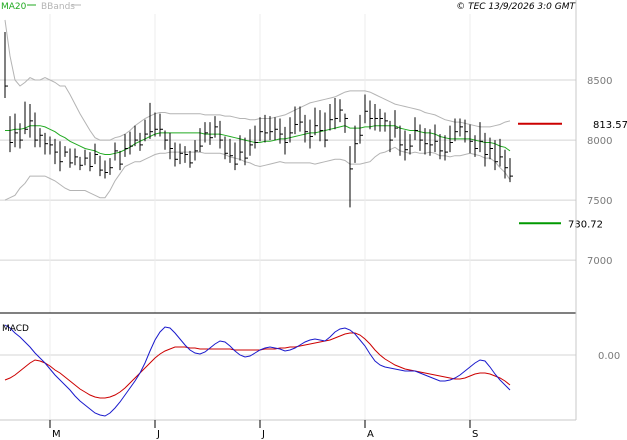 This screenshot has height=440, width=627. What do you see at coordinates (609, 356) in the screenshot?
I see `macd-tick-label: 0.00` at bounding box center [609, 356].